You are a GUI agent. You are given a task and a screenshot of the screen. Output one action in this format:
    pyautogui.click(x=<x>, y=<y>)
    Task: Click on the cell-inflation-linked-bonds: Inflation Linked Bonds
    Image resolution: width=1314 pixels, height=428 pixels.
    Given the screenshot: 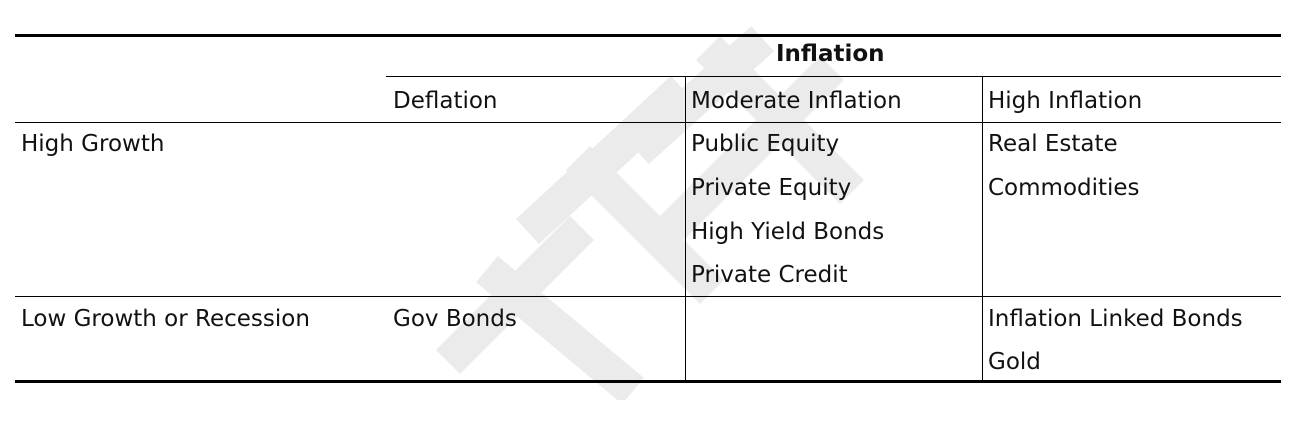 What is the action you would take?
    pyautogui.click(x=1115, y=319)
    